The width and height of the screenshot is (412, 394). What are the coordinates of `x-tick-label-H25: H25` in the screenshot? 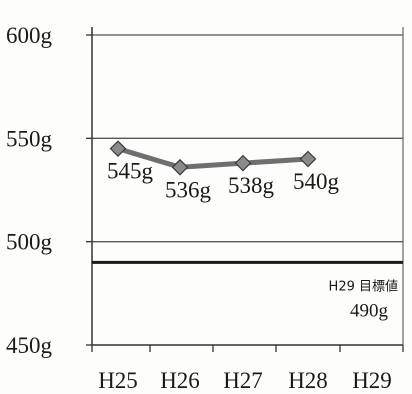 It's located at (118, 380).